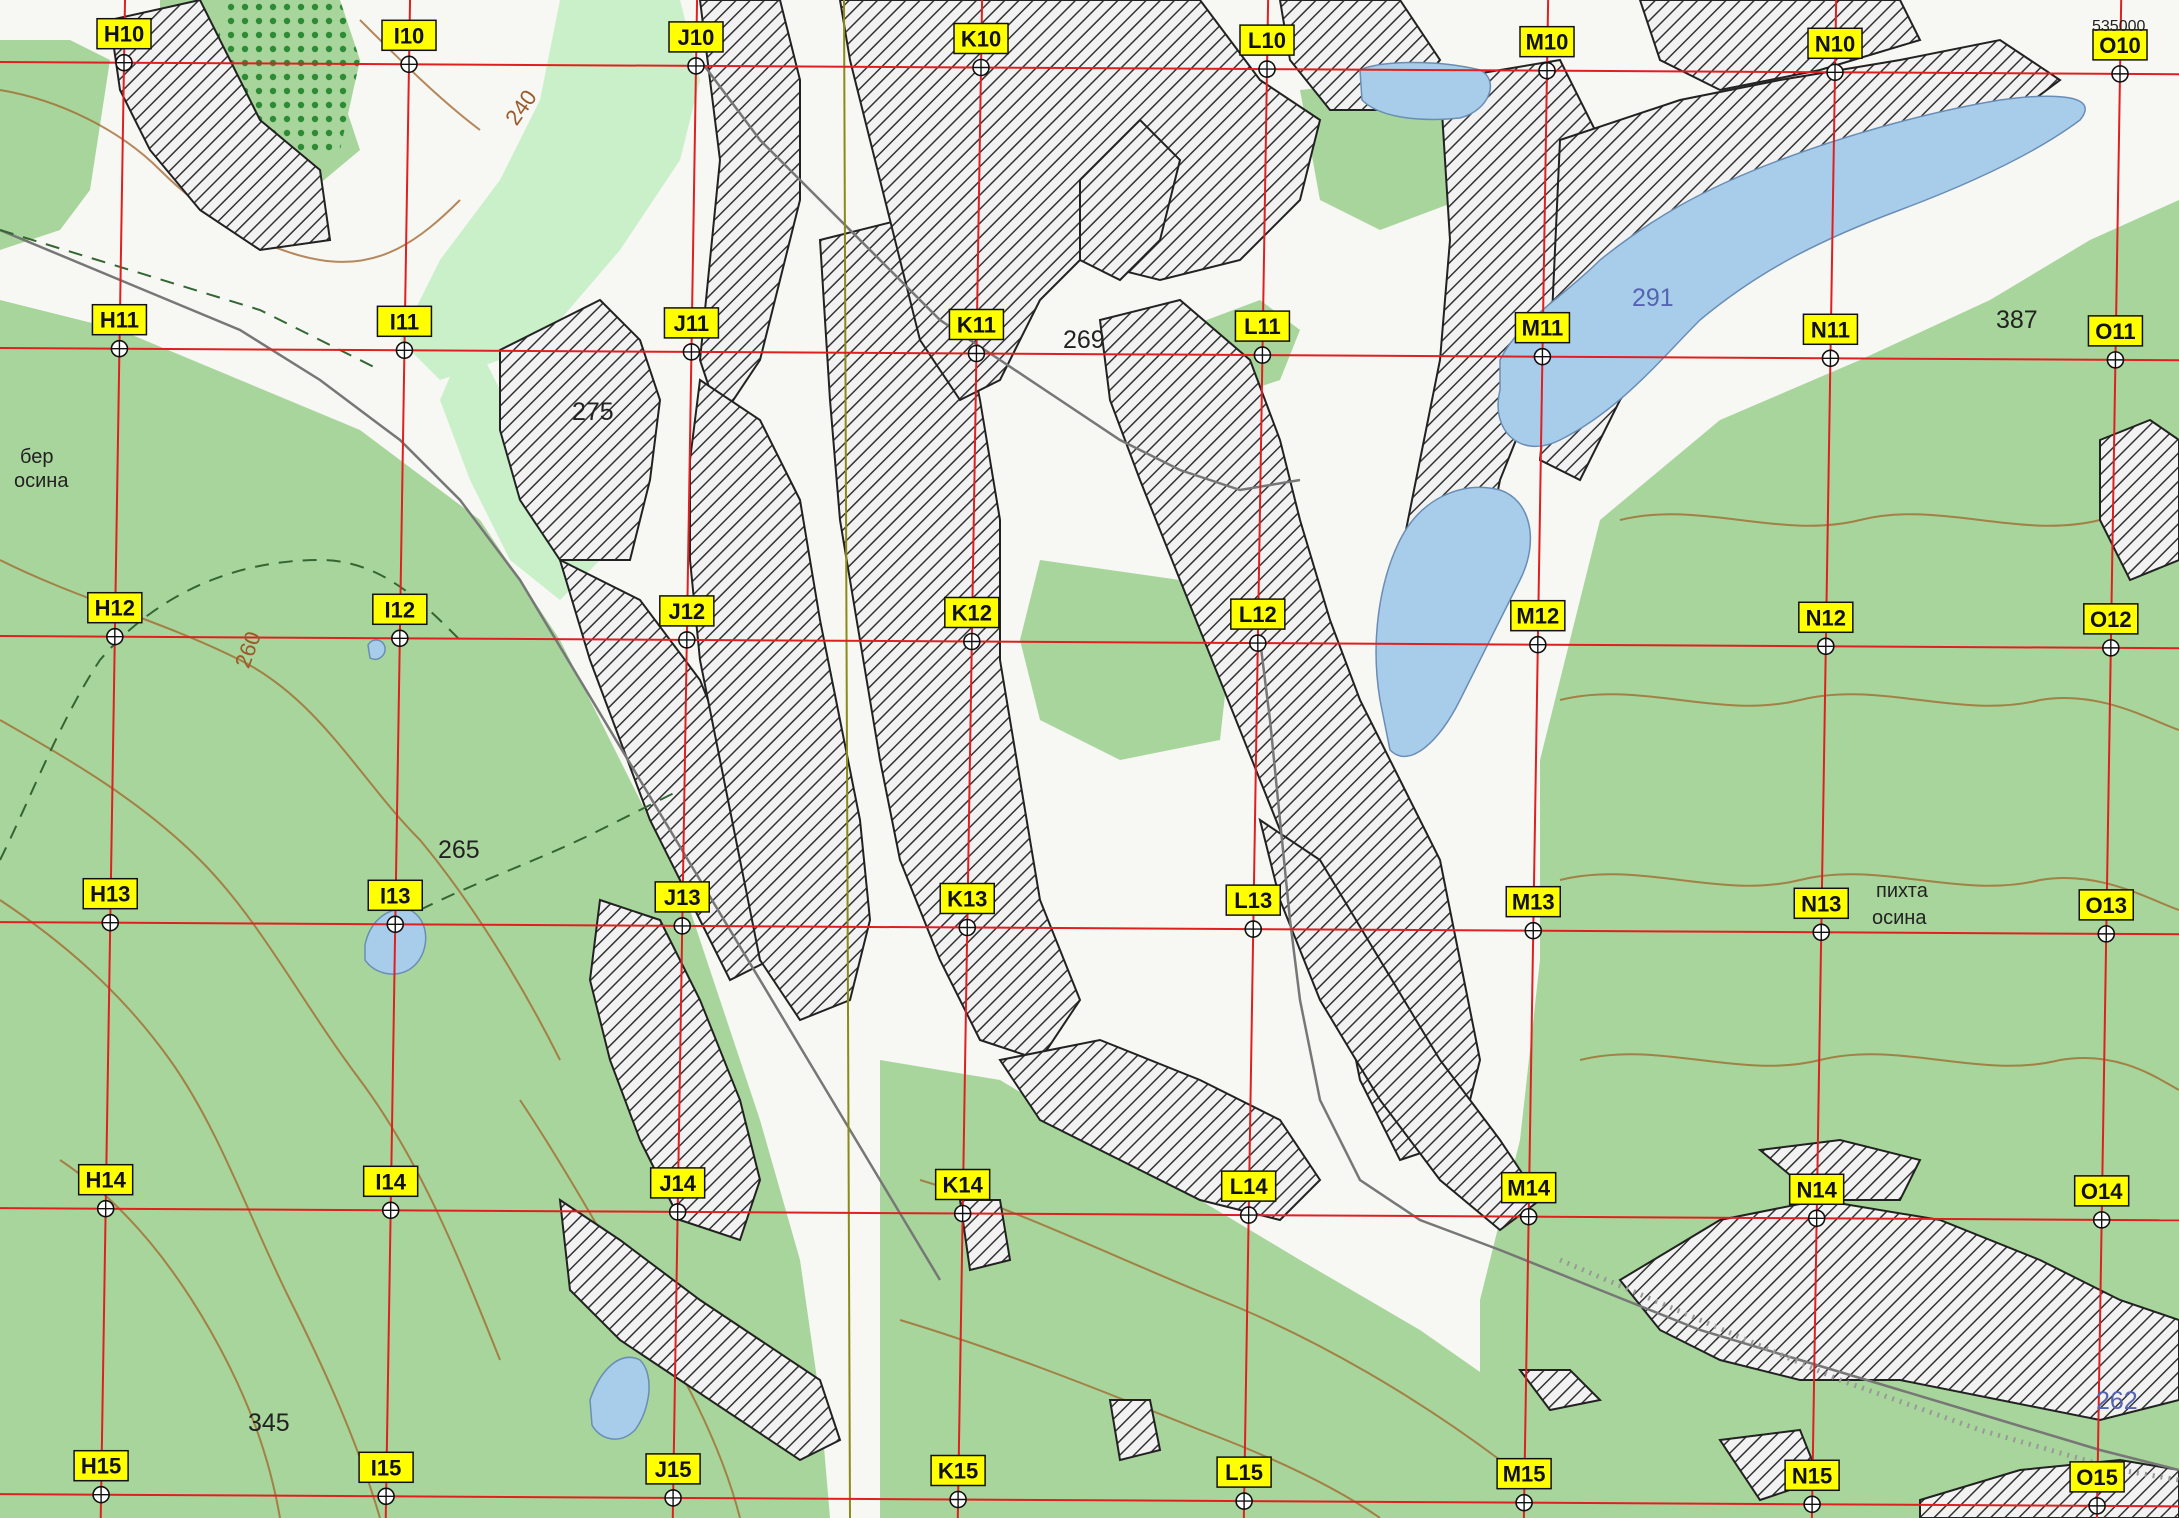 This screenshot has height=1518, width=2179. What do you see at coordinates (1812, 1486) in the screenshot?
I see `grid-point-N15: N15` at bounding box center [1812, 1486].